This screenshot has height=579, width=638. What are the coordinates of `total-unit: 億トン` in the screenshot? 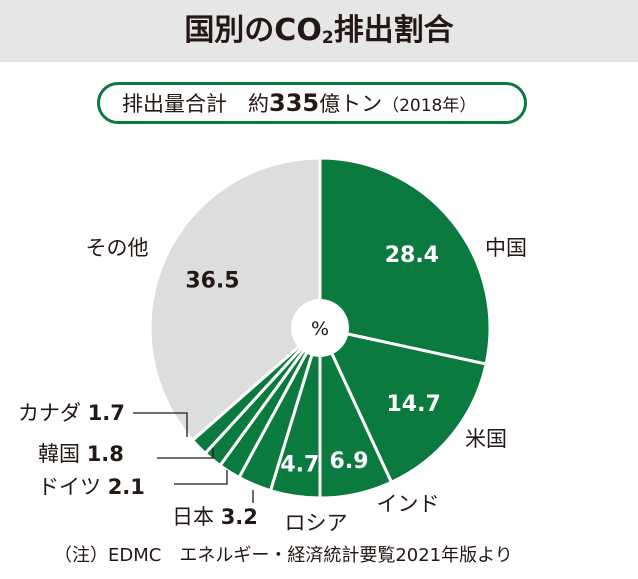 It's located at (351, 104).